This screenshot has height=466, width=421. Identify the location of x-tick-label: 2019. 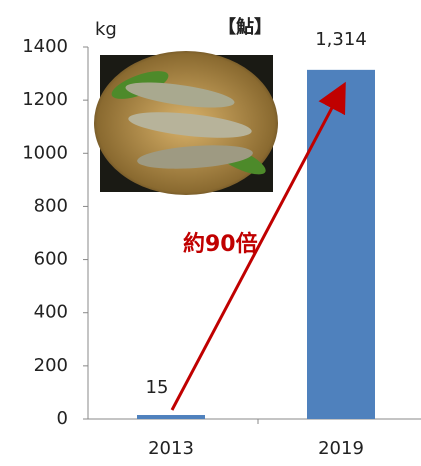
(341, 448).